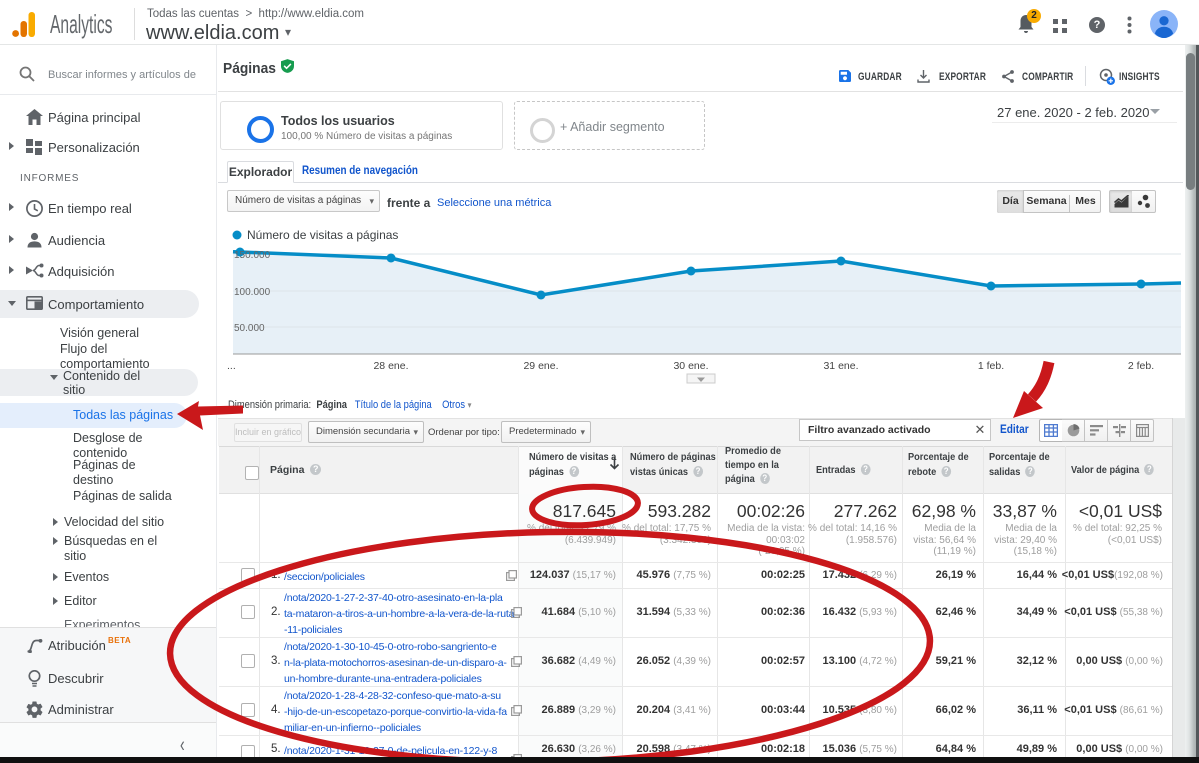 Image resolution: width=1199 pixels, height=763 pixels. What do you see at coordinates (252, 255) in the screenshot?
I see `svg-text: 150.000` at bounding box center [252, 255].